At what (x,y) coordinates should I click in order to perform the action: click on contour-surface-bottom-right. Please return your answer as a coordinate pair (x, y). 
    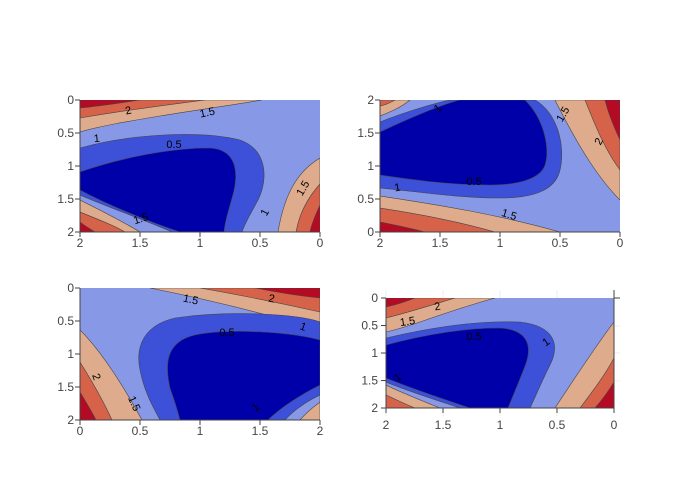
    Looking at the image, I should click on (500, 353).